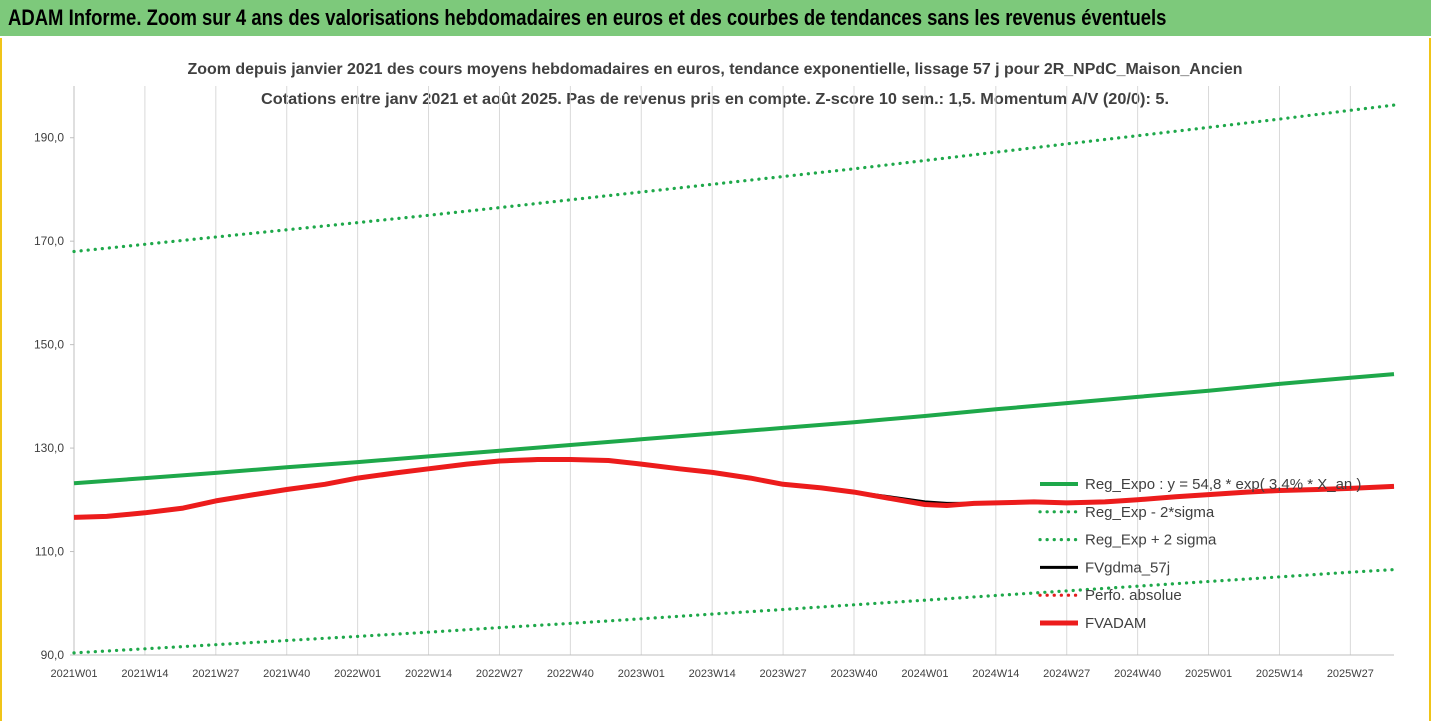 The height and width of the screenshot is (721, 1431). I want to click on x-tick-label: 2025W27, so click(1350, 674).